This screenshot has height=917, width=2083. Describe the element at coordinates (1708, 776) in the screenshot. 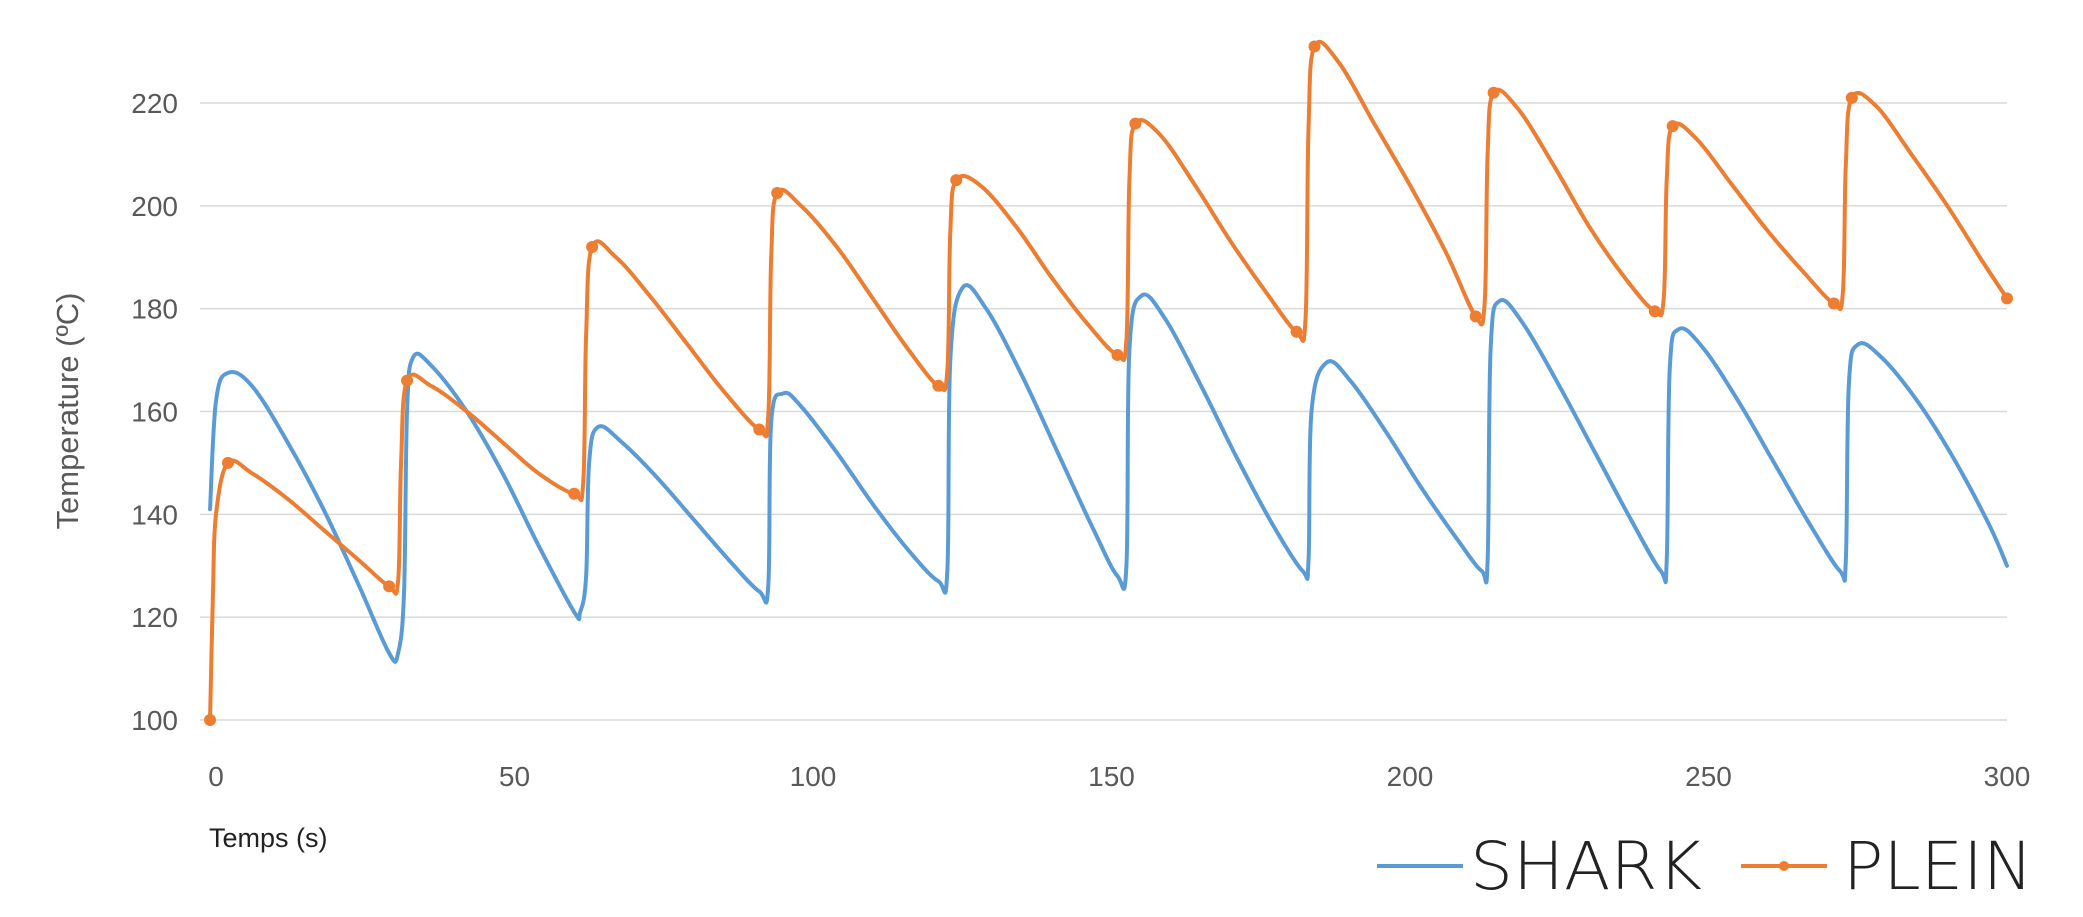

I see `x-tick-label-250: 250` at that location.